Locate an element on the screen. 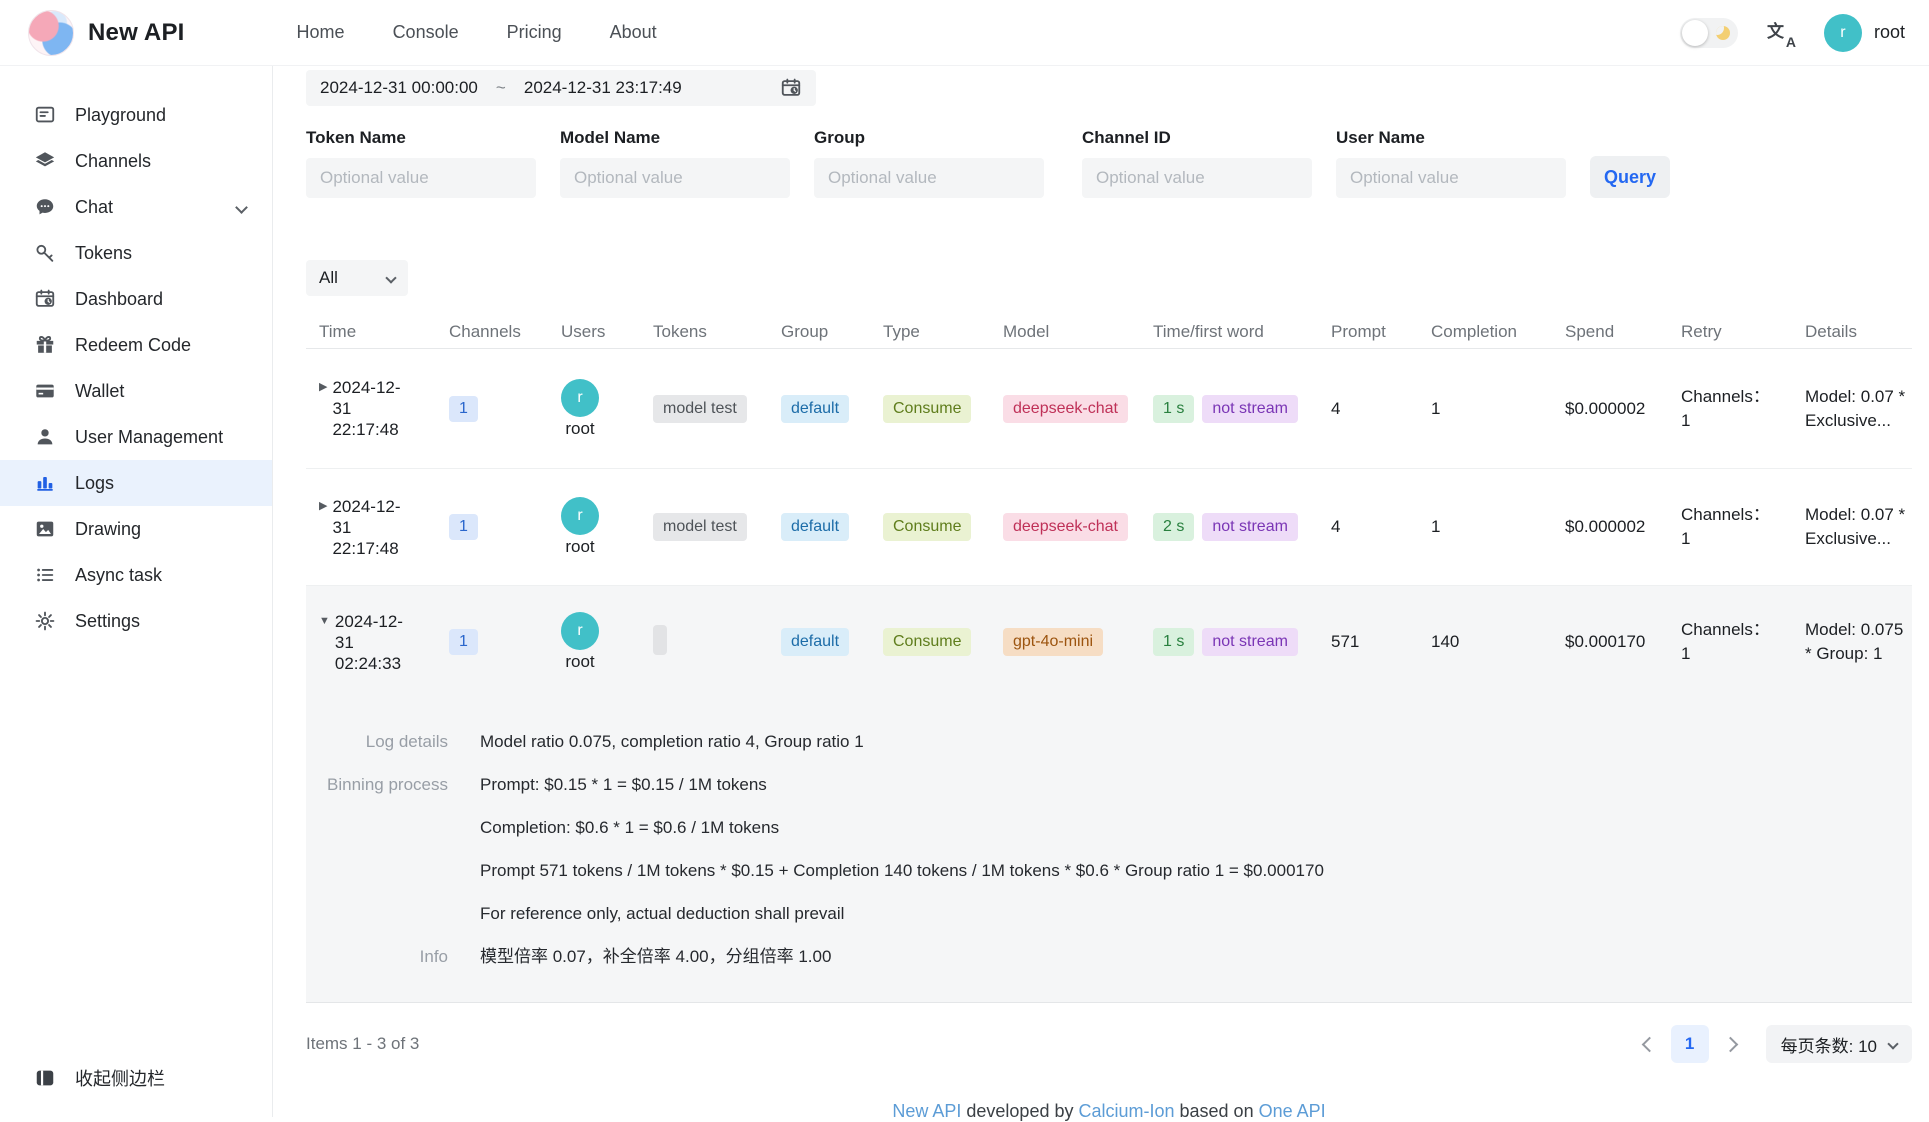  model-tag: deepseek-chat is located at coordinates (1065, 409).